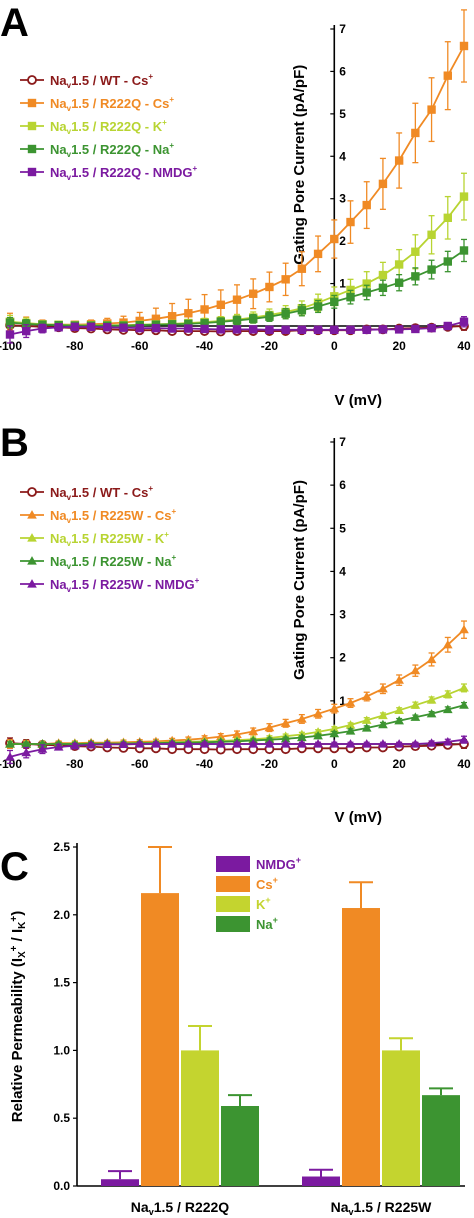 The image size is (474, 1218). Describe the element at coordinates (180, 1208) in the screenshot. I see `panel-c-category-label: Nav1.5 / R222Q` at that location.